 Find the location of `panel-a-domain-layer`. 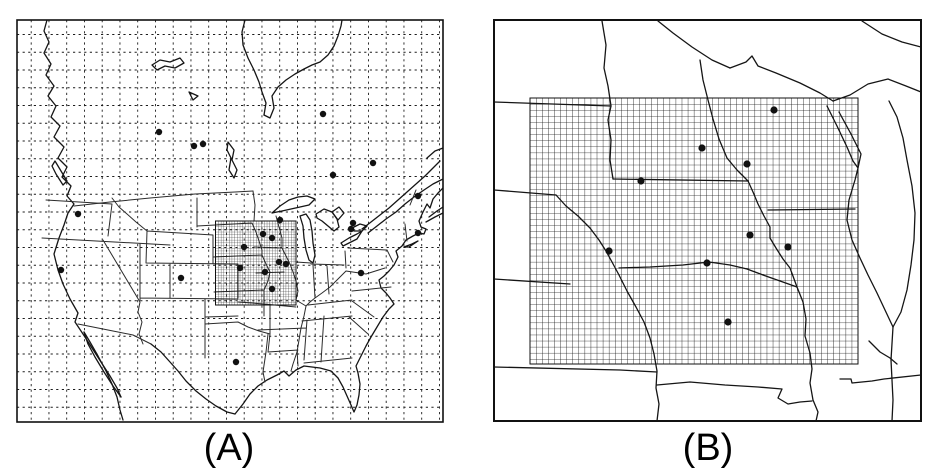

panel-a-domain-layer is located at coordinates (256, 263).